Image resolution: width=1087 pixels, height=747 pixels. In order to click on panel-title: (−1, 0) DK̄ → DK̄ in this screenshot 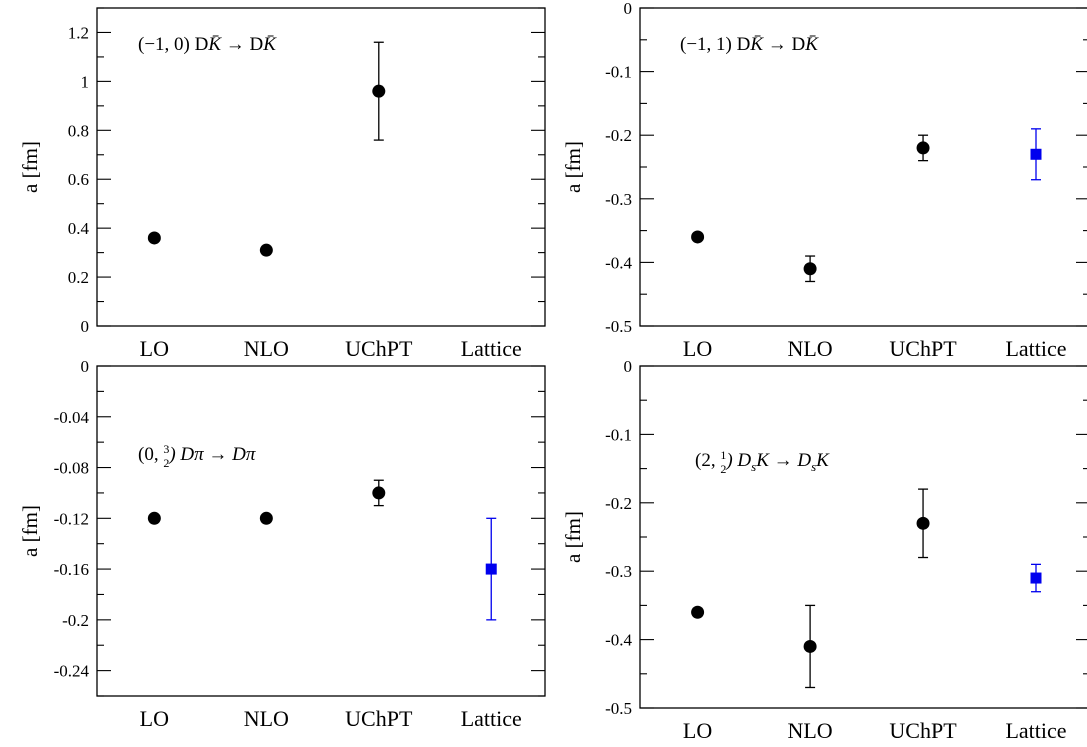, I will do `click(207, 44)`.